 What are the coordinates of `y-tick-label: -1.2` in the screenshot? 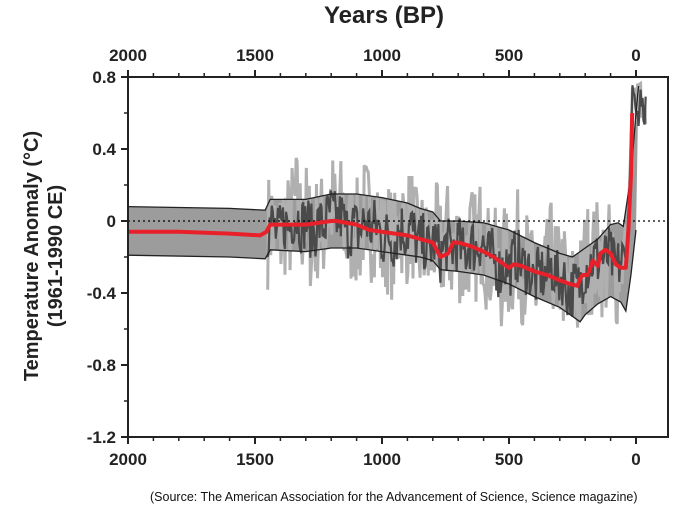 It's located at (101, 437).